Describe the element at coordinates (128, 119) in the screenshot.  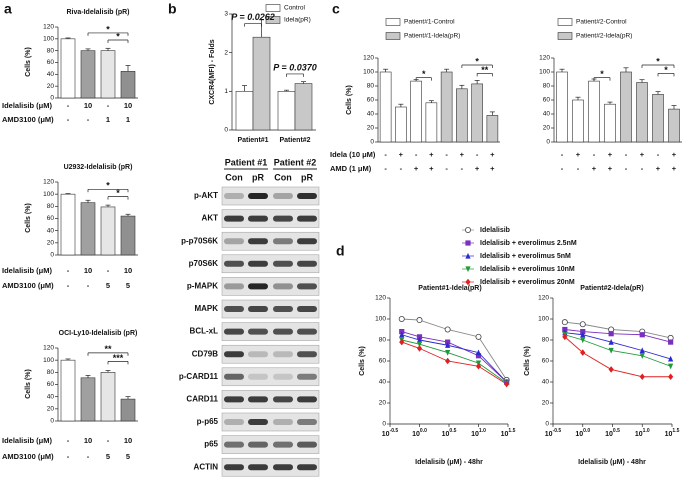
I see `row-value: 1` at that location.